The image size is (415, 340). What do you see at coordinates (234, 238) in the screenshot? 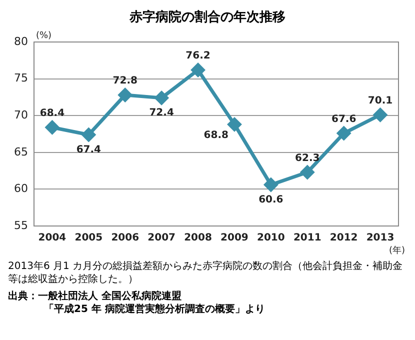
I see `x-tick-label: 2009` at bounding box center [234, 238].